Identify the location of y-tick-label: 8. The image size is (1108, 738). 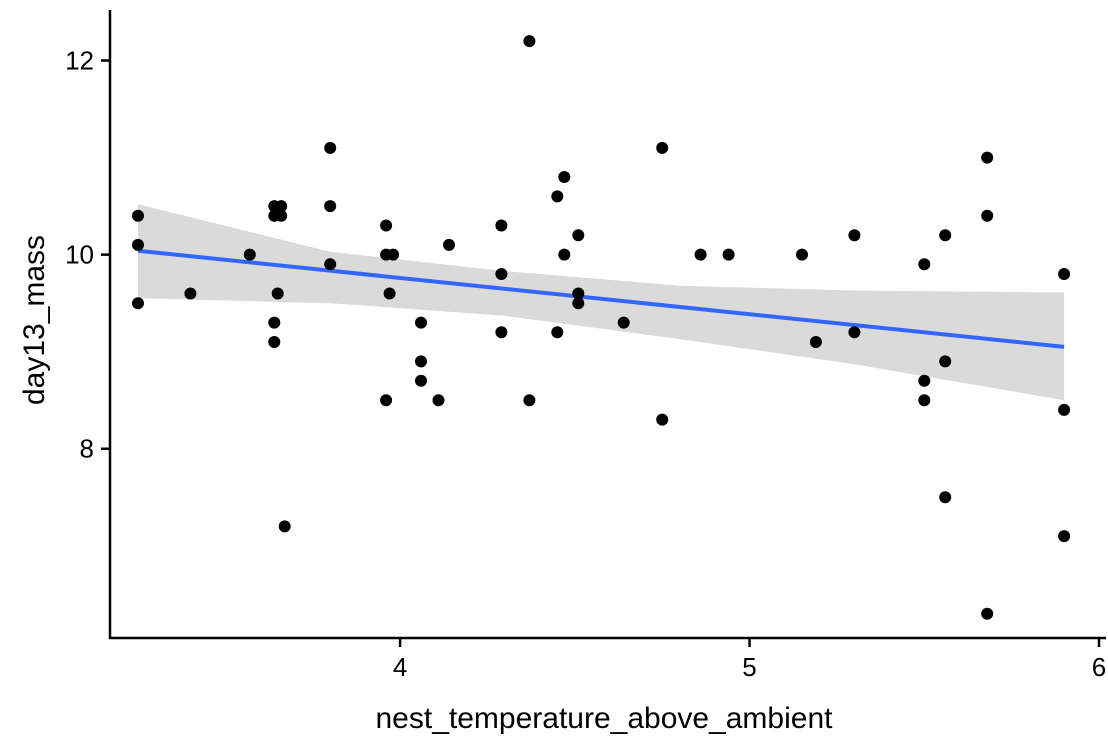
(87, 449).